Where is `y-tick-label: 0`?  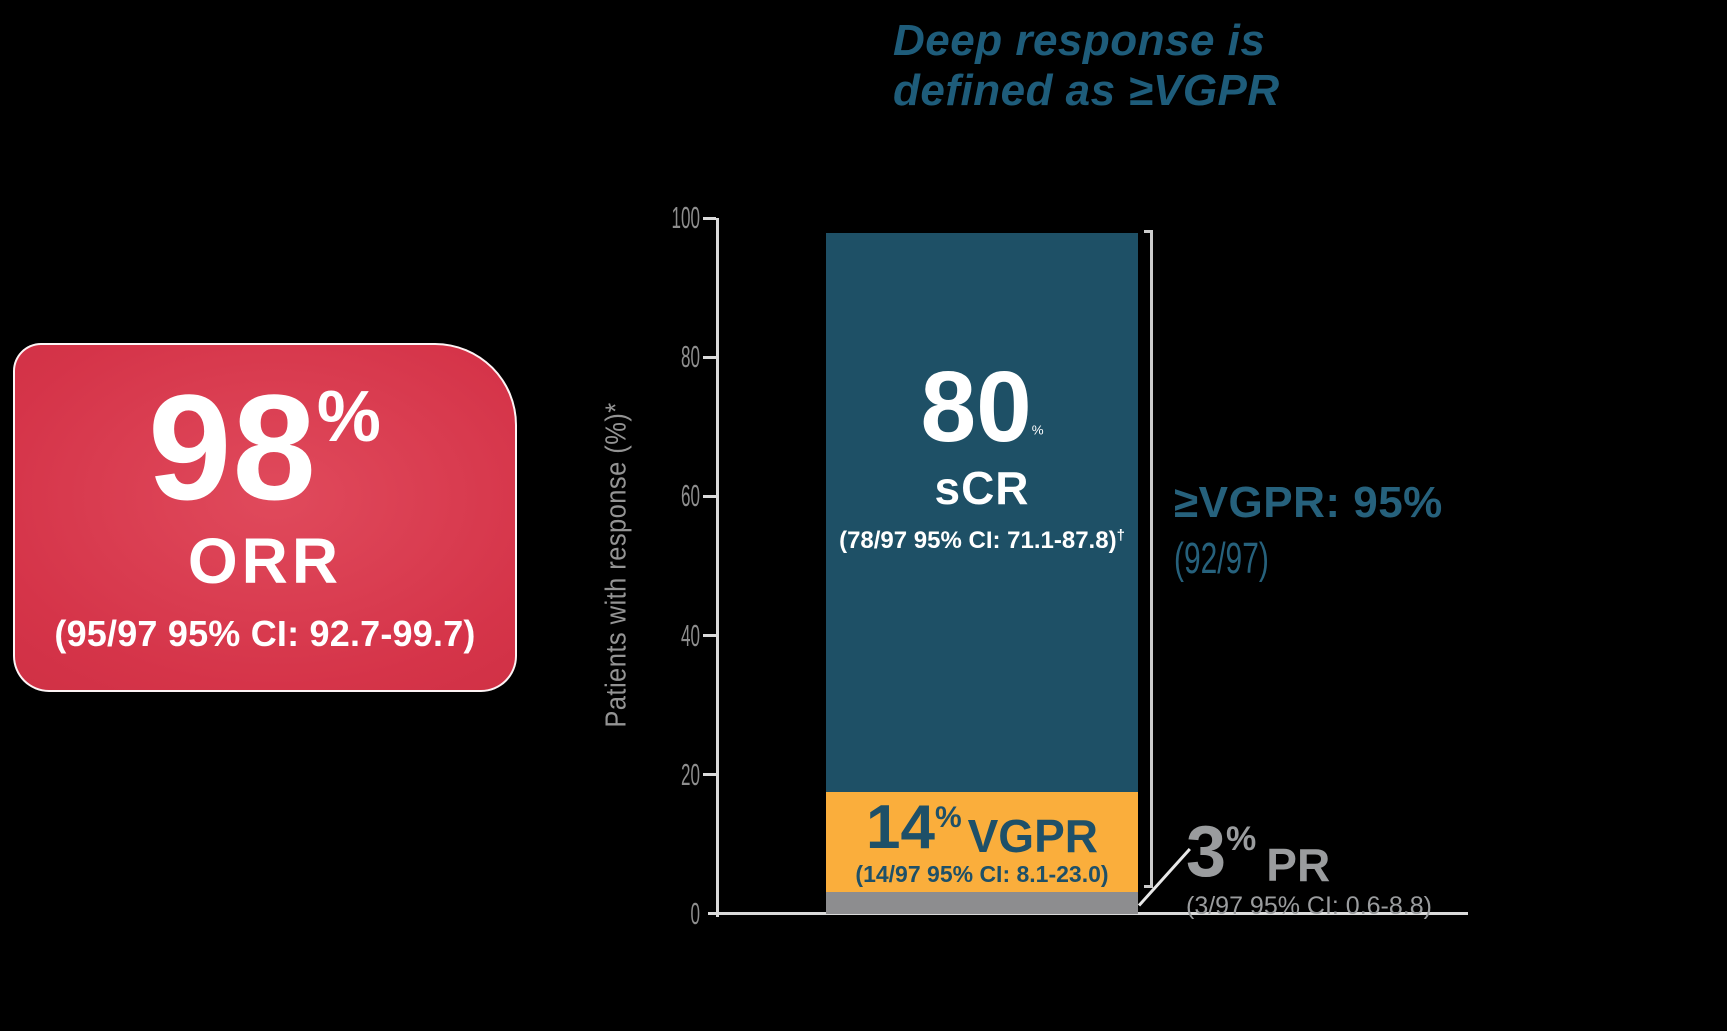 y-tick-label: 0 is located at coordinates (695, 913).